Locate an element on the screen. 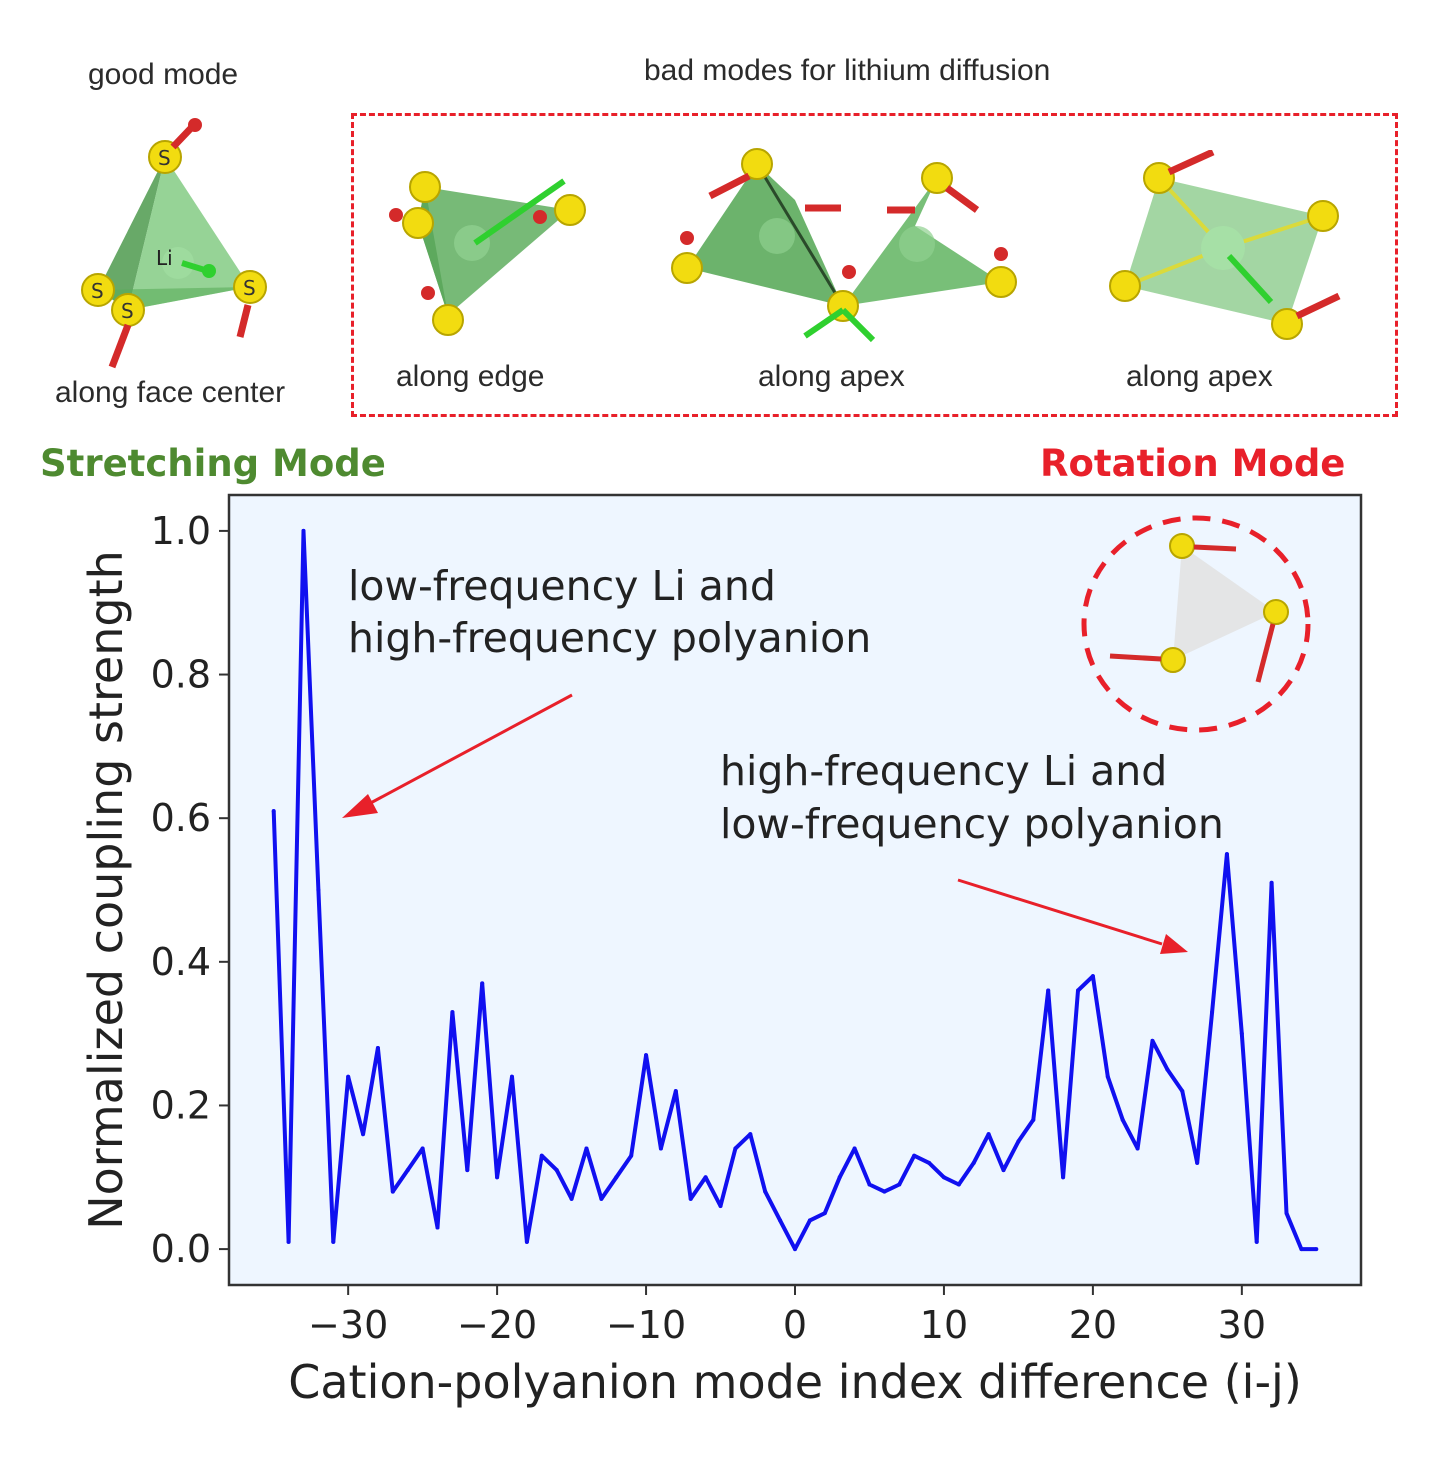  bad-mode-edge-illustration is located at coordinates (487, 253).